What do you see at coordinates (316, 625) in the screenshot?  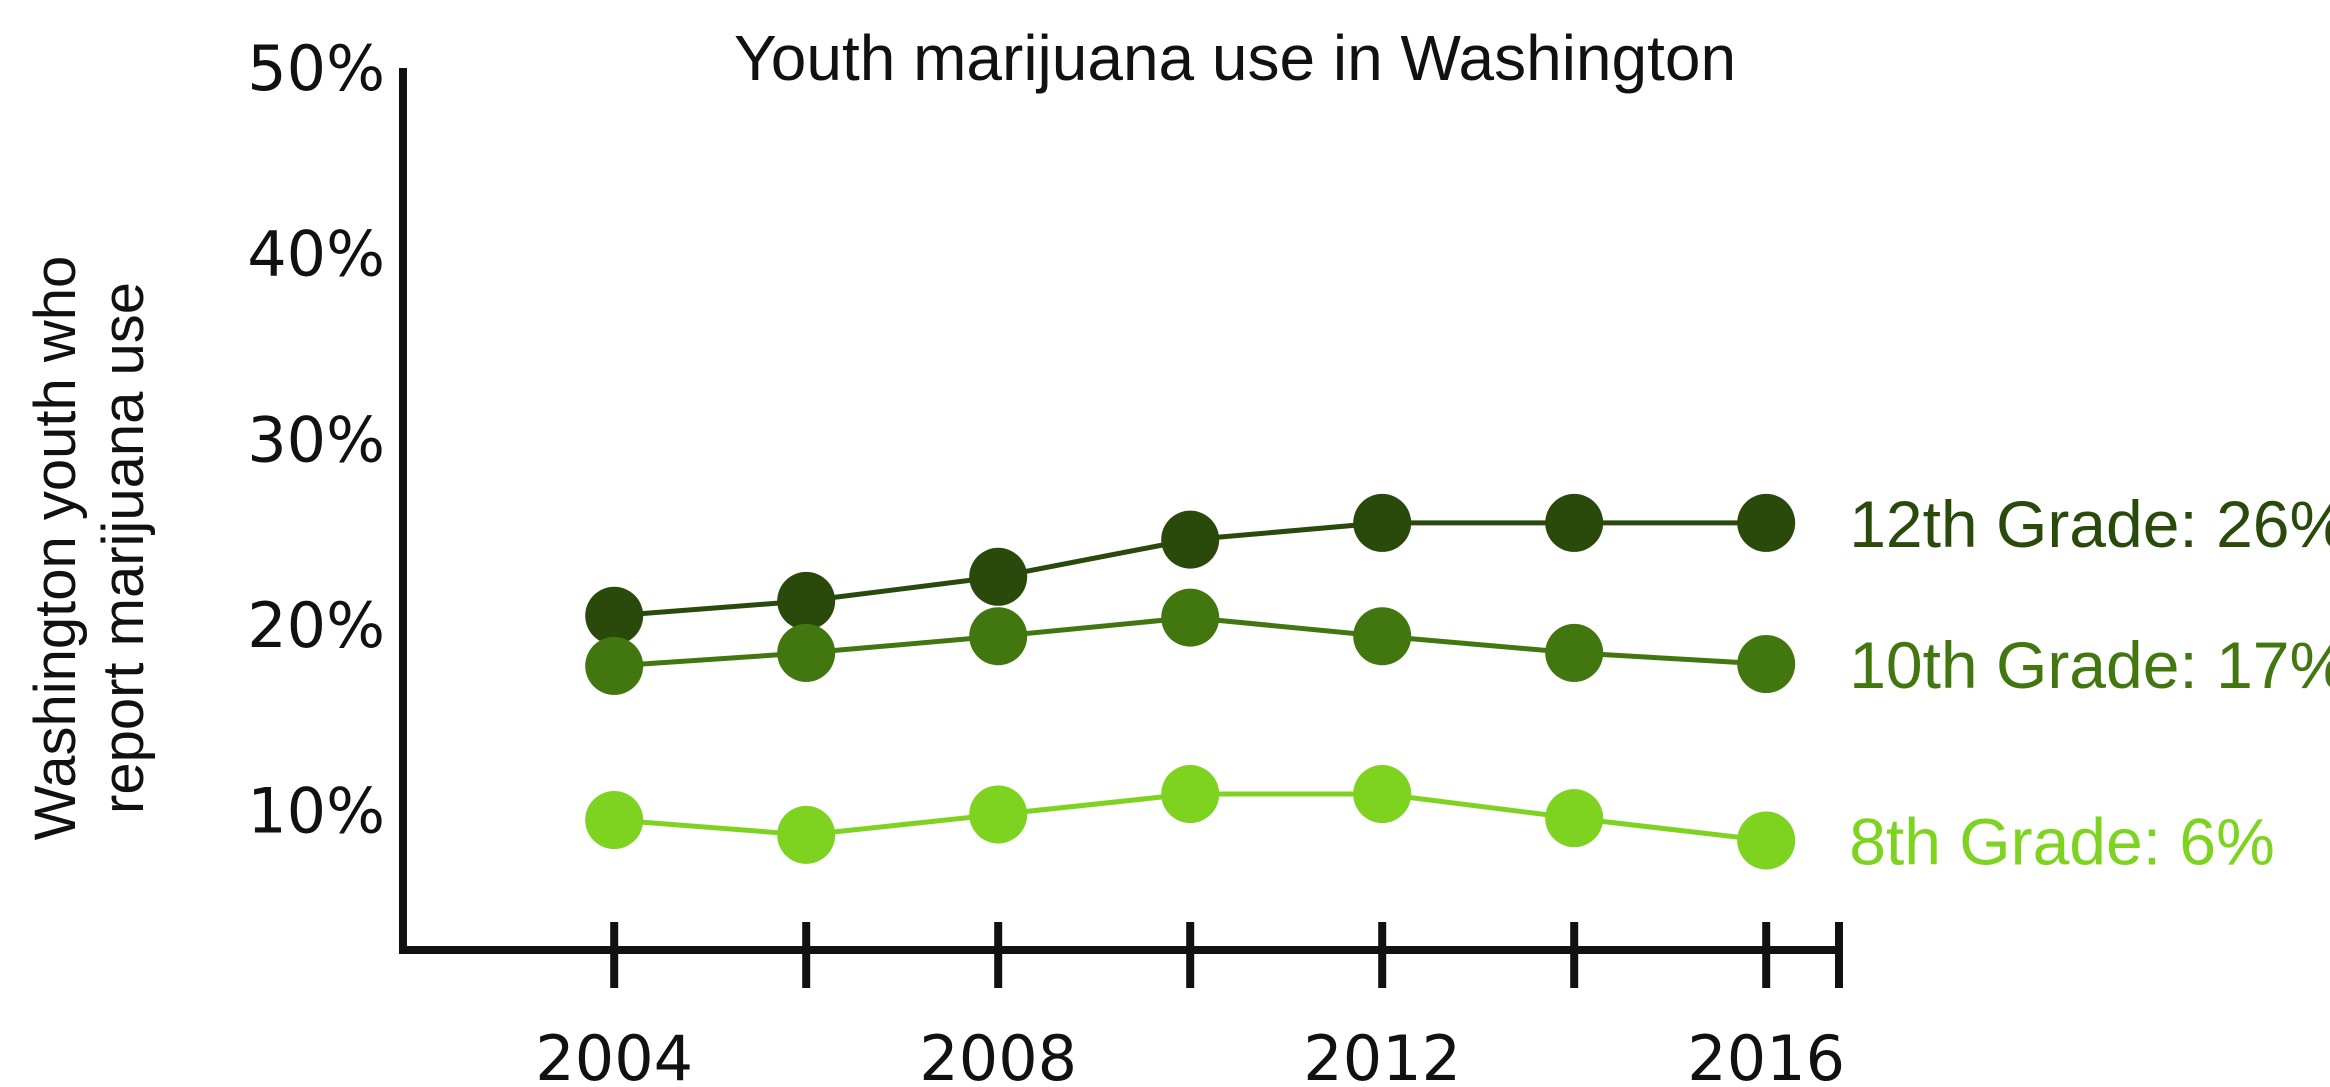 I see `y-tick-label: 20%` at bounding box center [316, 625].